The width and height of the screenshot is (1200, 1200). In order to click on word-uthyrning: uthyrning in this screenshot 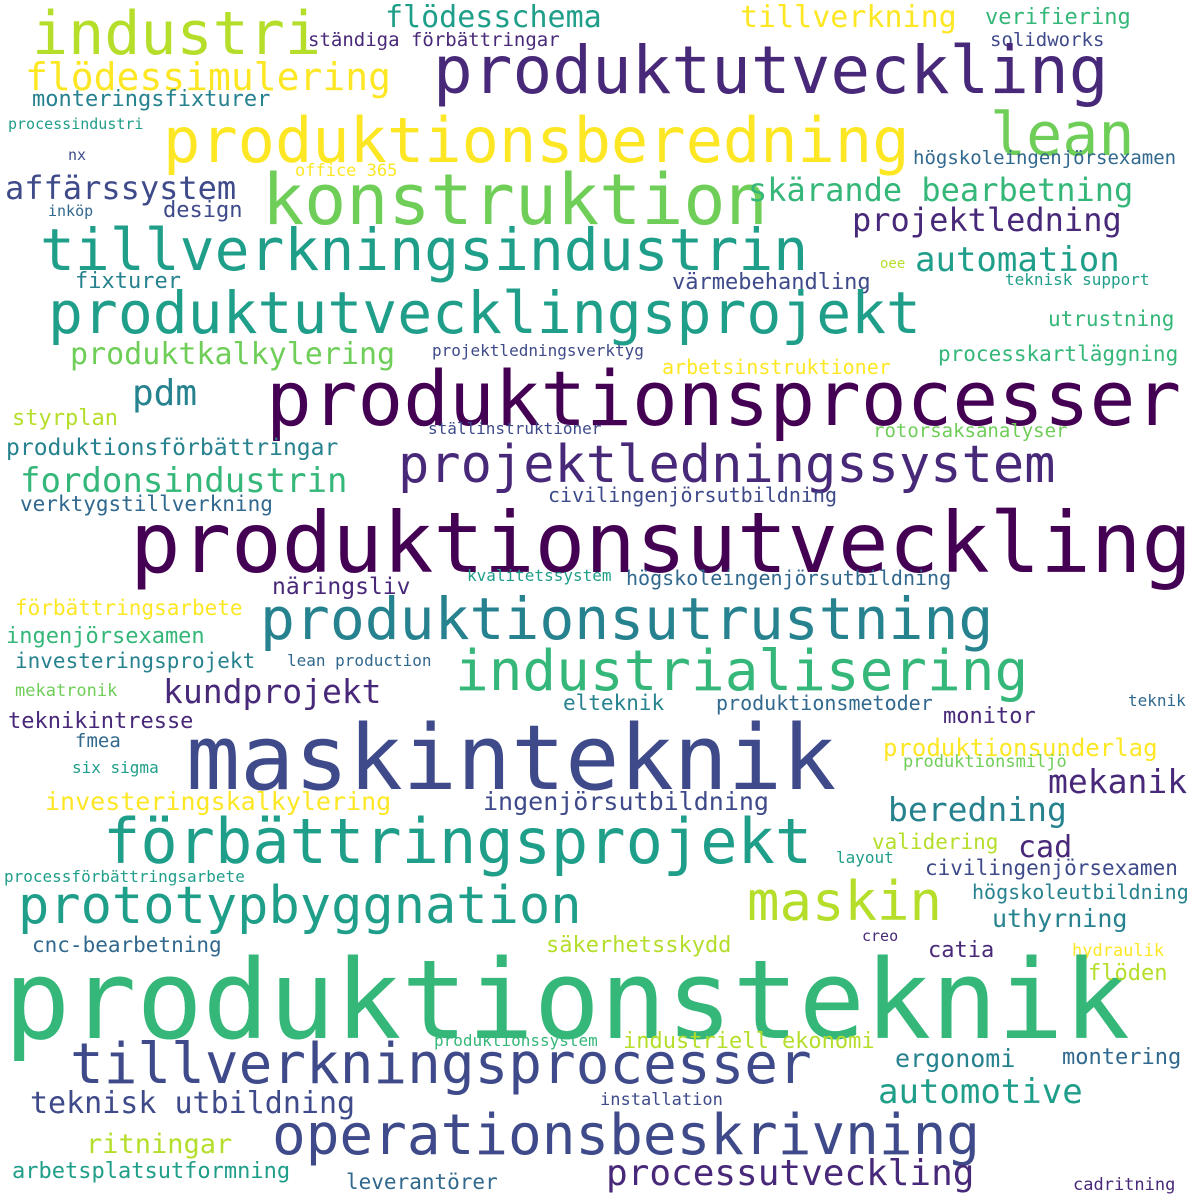, I will do `click(1060, 918)`.